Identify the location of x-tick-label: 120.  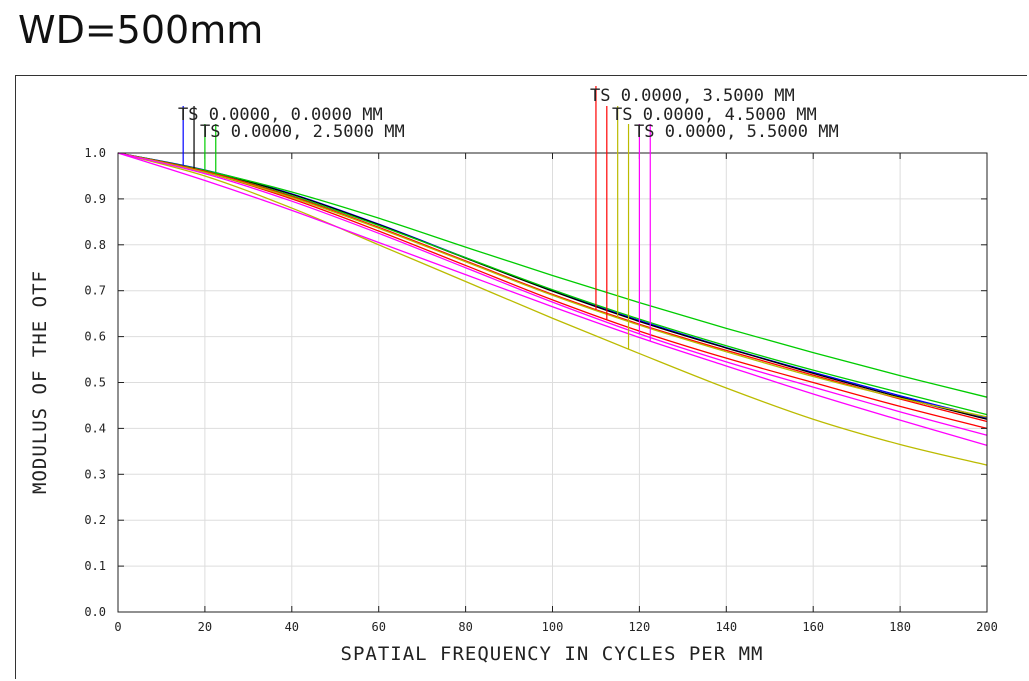
(640, 627).